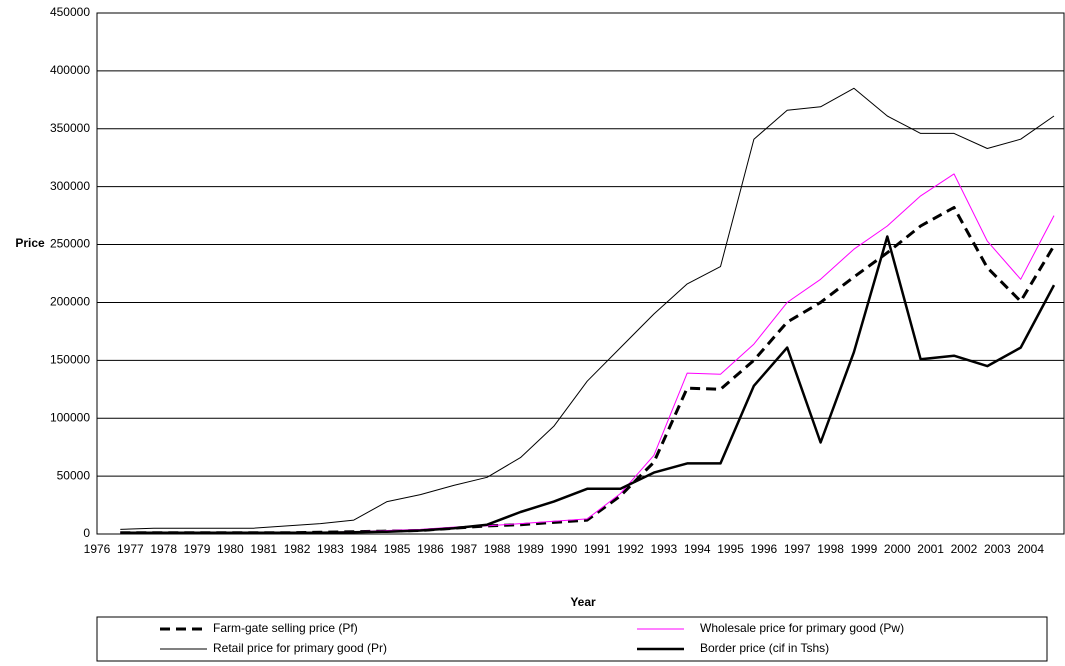 This screenshot has width=1065, height=666. I want to click on x-tick-label: 1995, so click(730, 549).